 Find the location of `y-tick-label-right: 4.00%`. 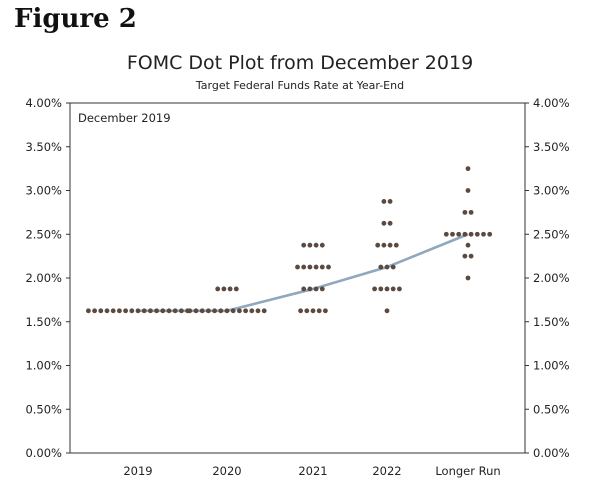

y-tick-label-right: 4.00% is located at coordinates (551, 103).